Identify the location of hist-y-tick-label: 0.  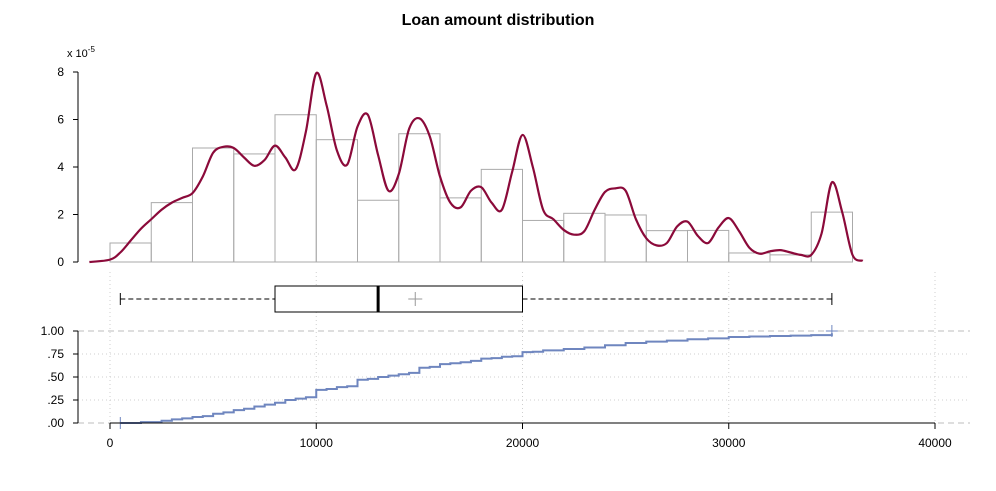
(60, 262).